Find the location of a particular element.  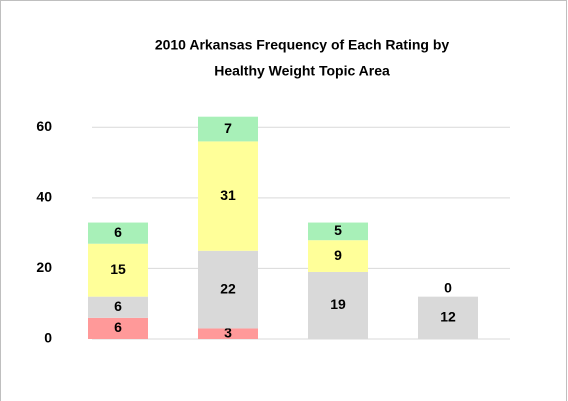

y-tick-label: 40 is located at coordinates (44, 197).